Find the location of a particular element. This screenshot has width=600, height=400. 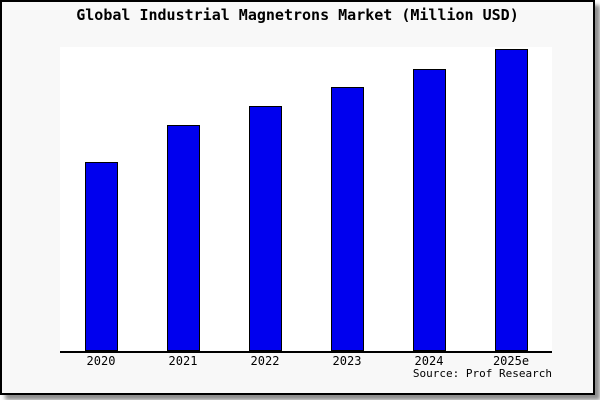

bar-2023 is located at coordinates (347, 219).